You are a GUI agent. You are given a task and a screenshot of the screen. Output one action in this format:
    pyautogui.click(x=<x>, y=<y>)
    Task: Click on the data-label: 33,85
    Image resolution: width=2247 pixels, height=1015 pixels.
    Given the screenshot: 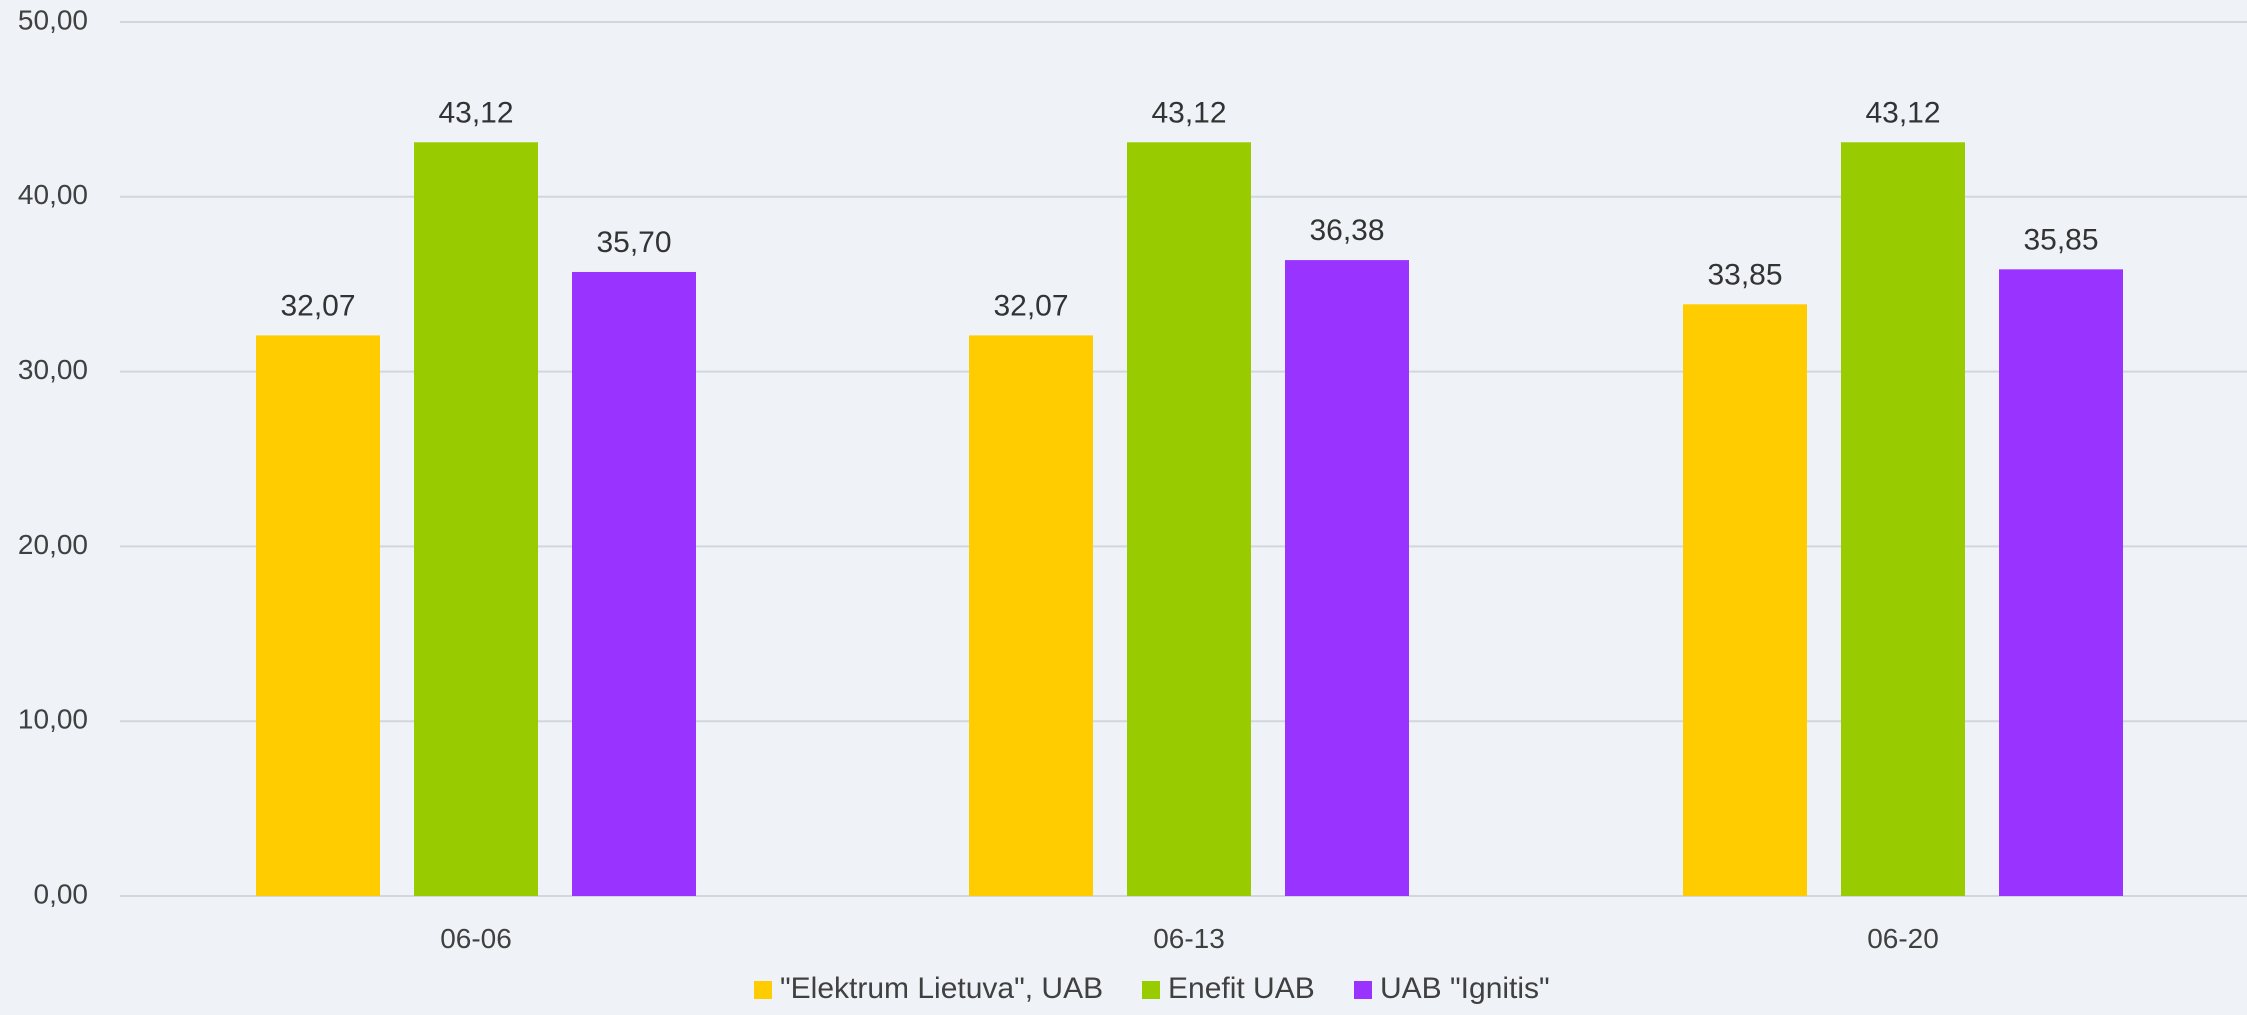 What is the action you would take?
    pyautogui.click(x=1744, y=274)
    